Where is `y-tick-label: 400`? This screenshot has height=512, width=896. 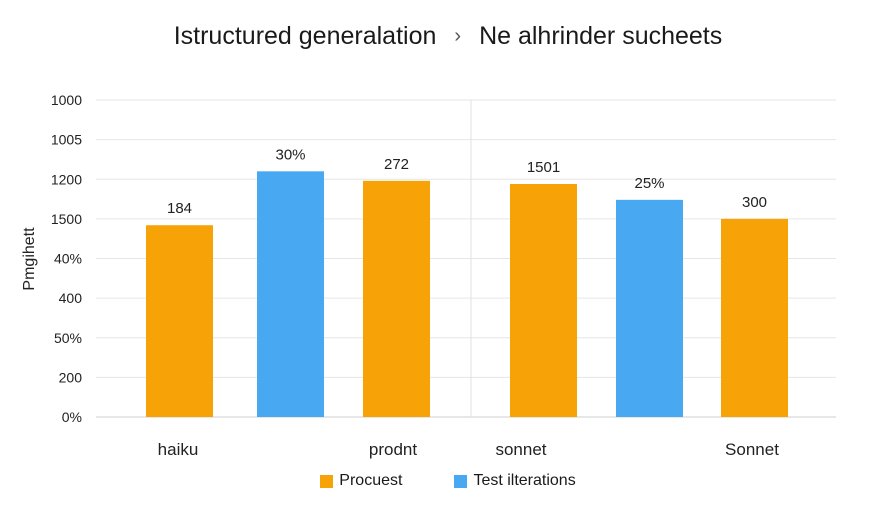
y-tick-label: 400 is located at coordinates (71, 298).